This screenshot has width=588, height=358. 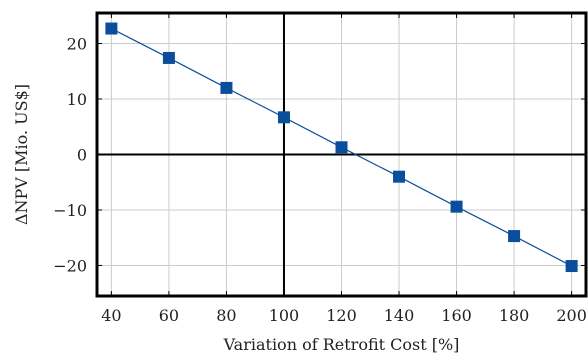 What do you see at coordinates (226, 315) in the screenshot?
I see `x-tick-label-2: 80` at bounding box center [226, 315].